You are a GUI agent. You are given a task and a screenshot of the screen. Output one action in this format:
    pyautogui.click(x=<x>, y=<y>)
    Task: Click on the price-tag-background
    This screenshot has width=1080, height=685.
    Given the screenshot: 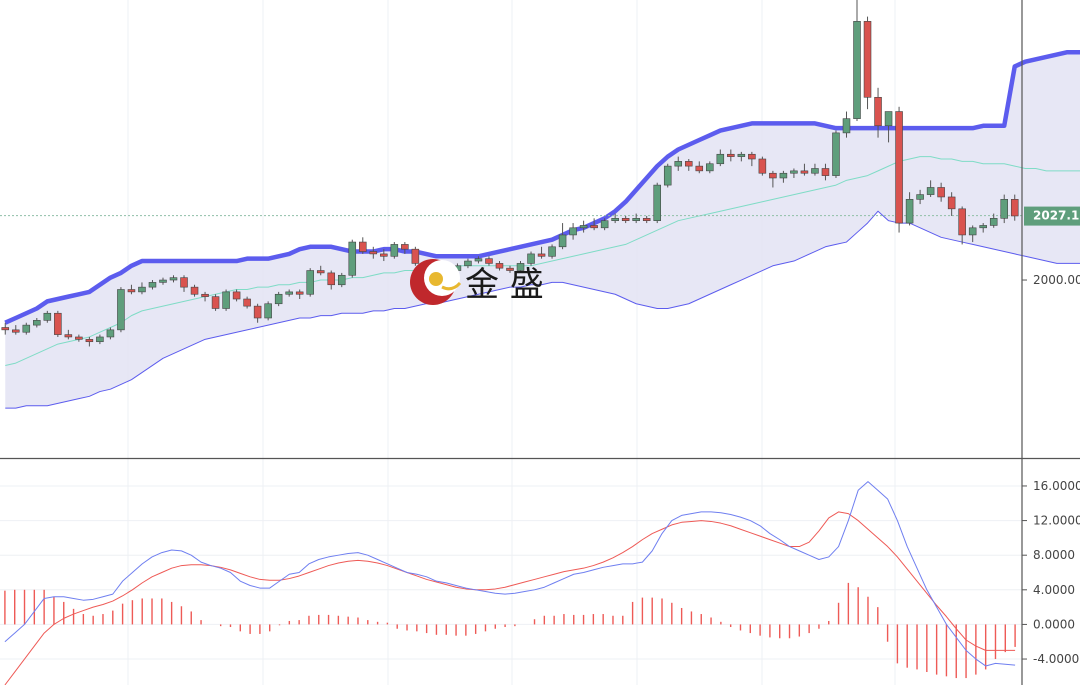 What is the action you would take?
    pyautogui.click(x=1052, y=216)
    